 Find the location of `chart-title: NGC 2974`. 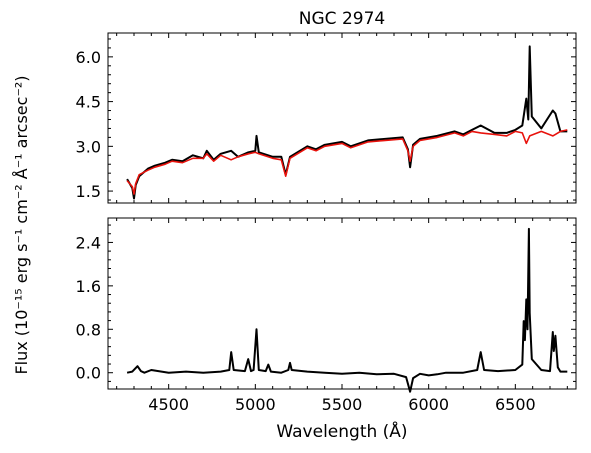

chart-title: NGC 2974 is located at coordinates (342, 19).